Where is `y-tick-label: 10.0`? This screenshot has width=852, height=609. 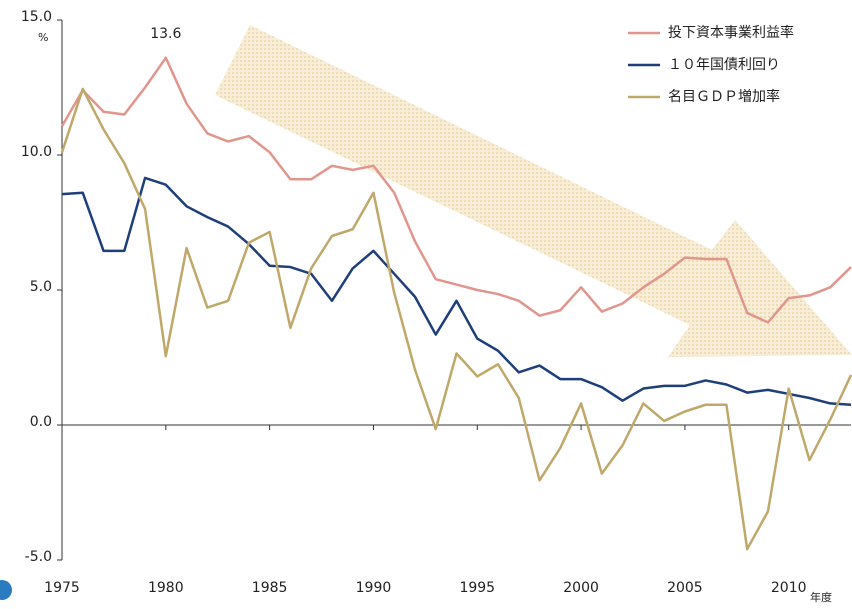 y-tick-label: 10.0 is located at coordinates (36, 152).